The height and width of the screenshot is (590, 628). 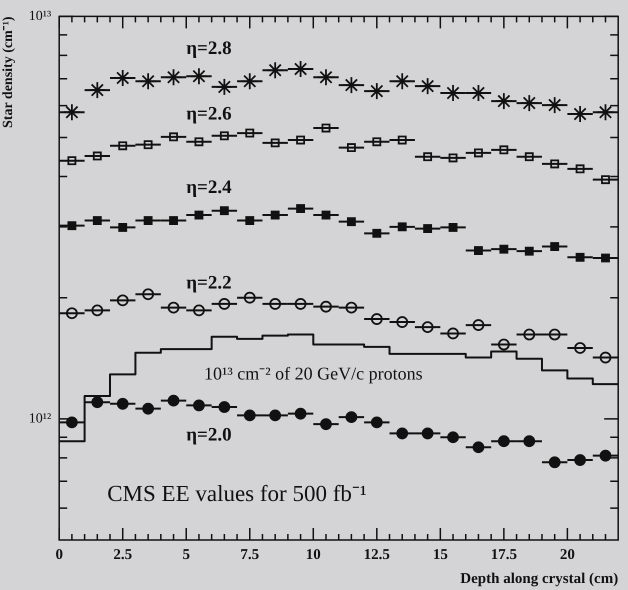 What do you see at coordinates (237, 493) in the screenshot?
I see `annotation: CMS EE values for 500 fb⁻¹` at bounding box center [237, 493].